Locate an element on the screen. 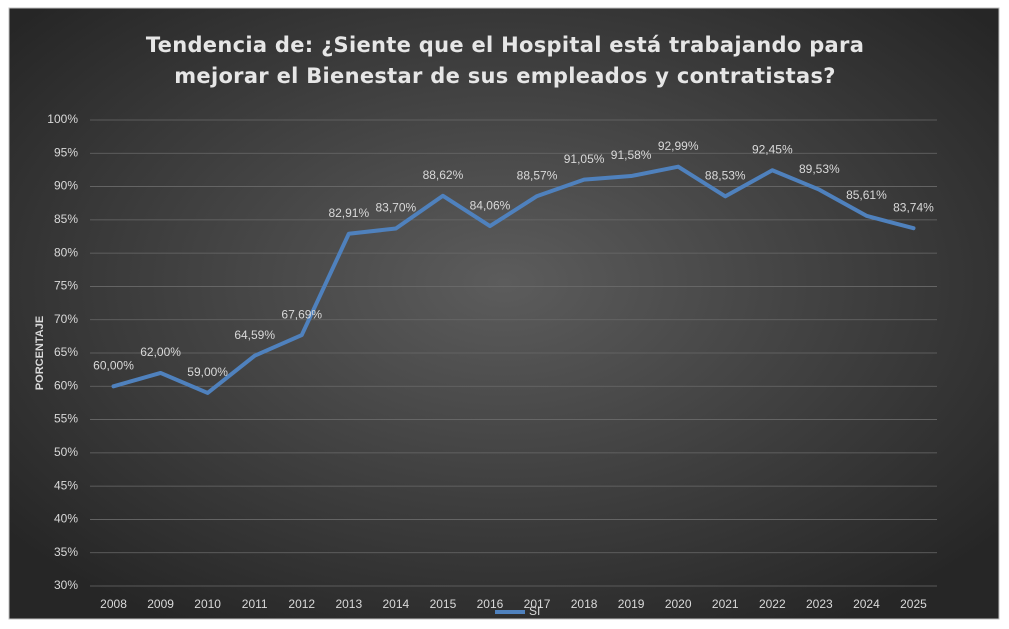 This screenshot has width=1009, height=629. legend-label: SI is located at coordinates (534, 611).